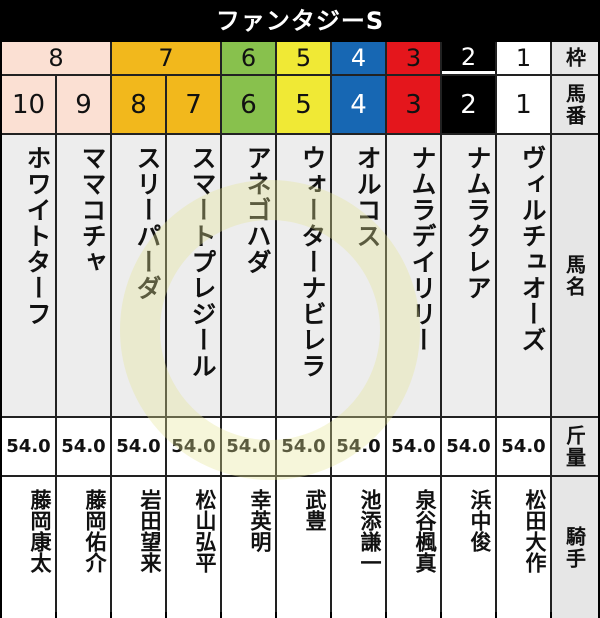 The height and width of the screenshot is (618, 600). What do you see at coordinates (138, 275) in the screenshot?
I see `horse-name: スリーパーダ` at bounding box center [138, 275].